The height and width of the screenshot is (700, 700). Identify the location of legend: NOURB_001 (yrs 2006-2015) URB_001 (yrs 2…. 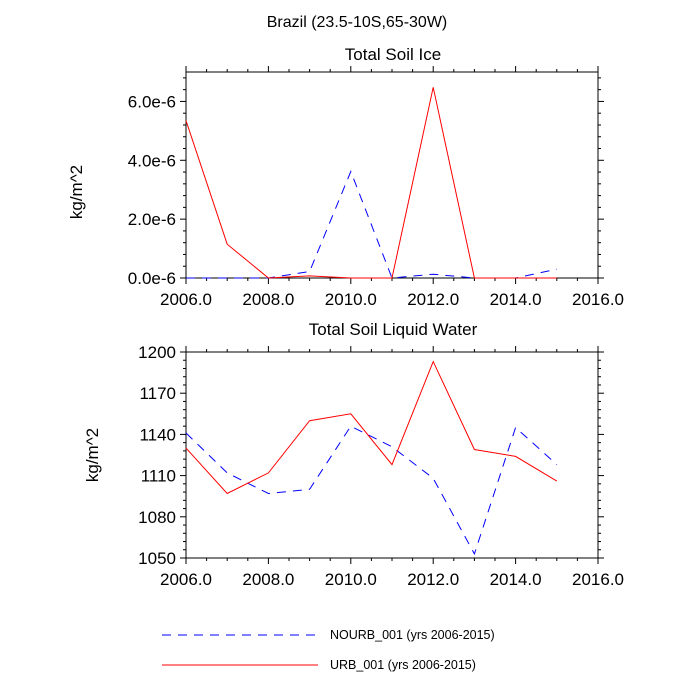
(328, 650).